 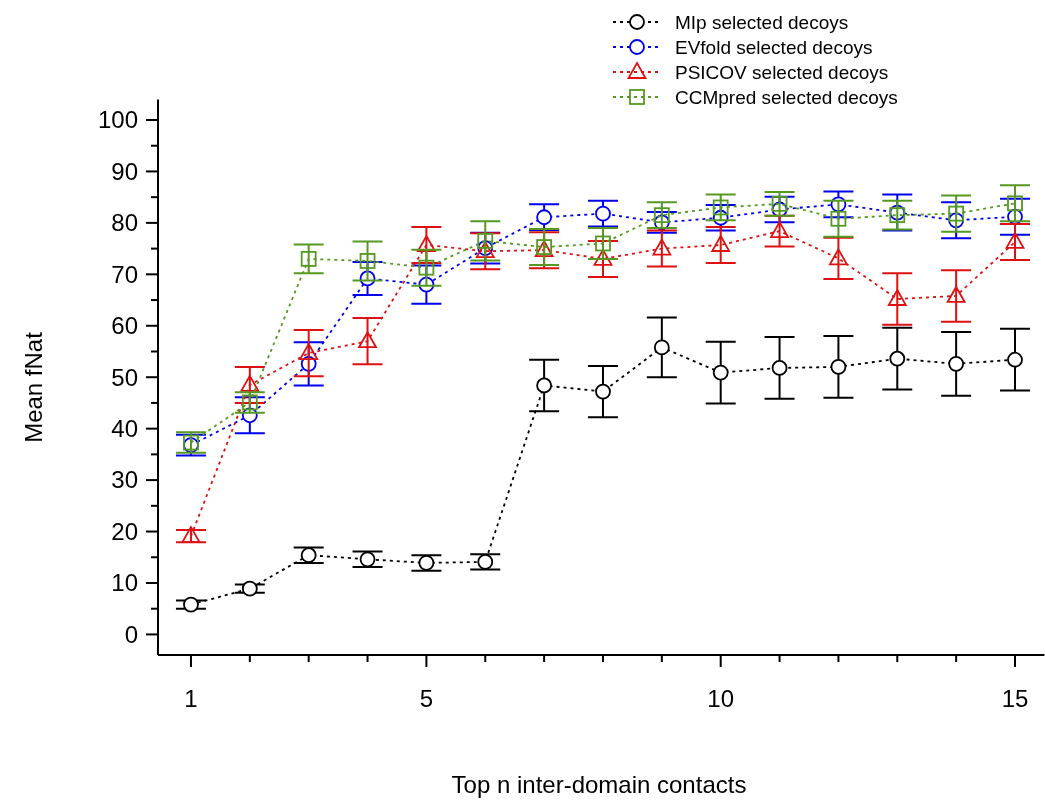 I want to click on y-tick-label: 80, so click(x=124, y=223).